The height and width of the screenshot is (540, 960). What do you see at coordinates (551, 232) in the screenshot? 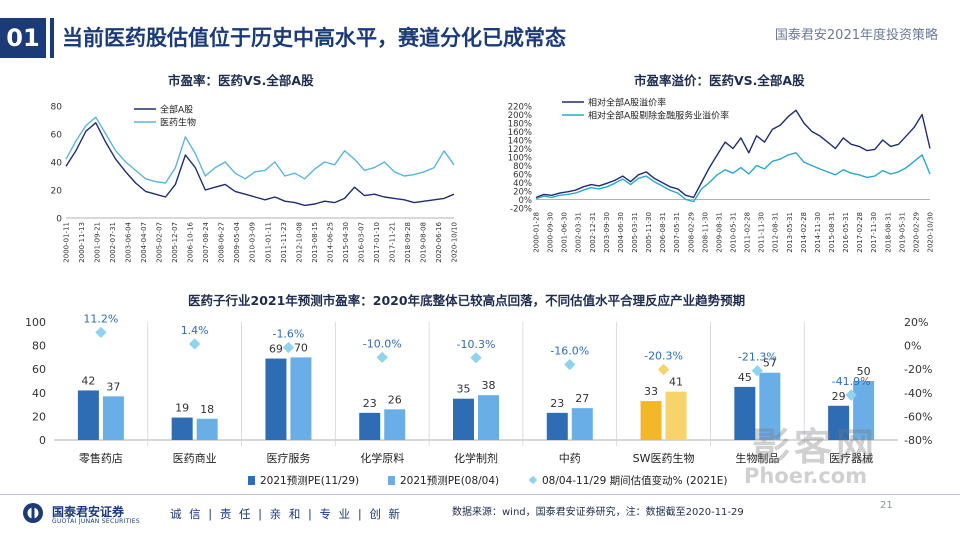
I see `x-tick-label: 2000-09-30` at bounding box center [551, 232].